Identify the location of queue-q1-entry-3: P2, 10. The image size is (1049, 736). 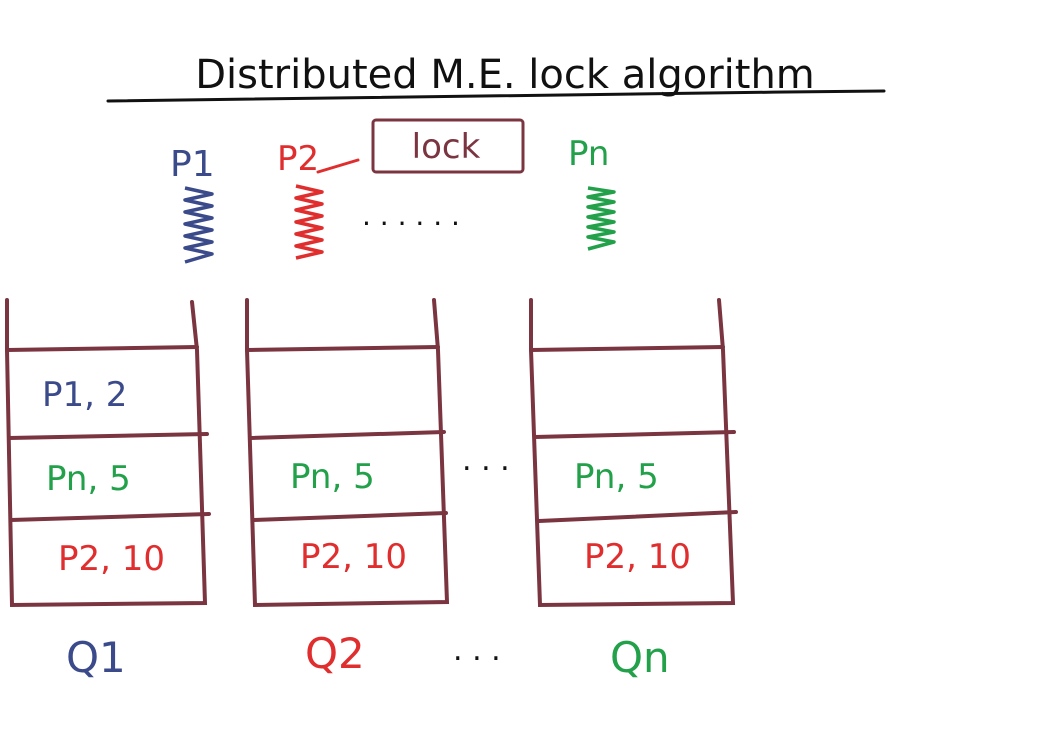
(111, 559).